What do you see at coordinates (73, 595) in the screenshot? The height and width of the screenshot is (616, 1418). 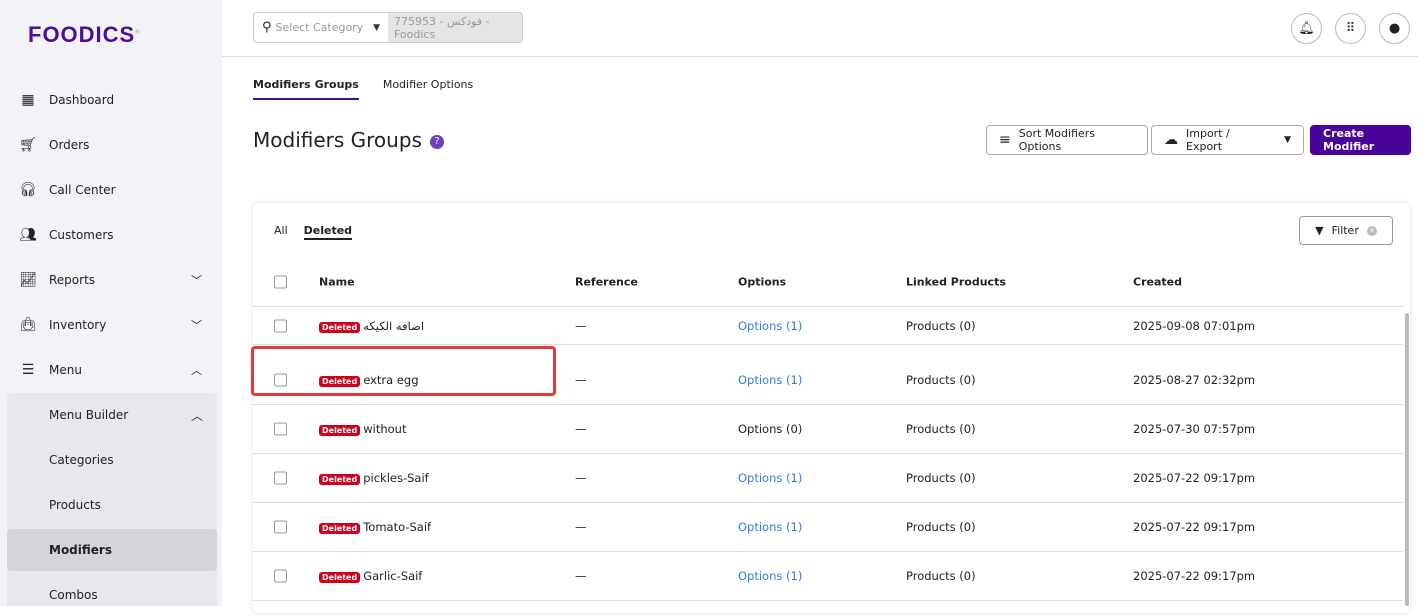 I see `sidebar-item-combos: Combos` at bounding box center [73, 595].